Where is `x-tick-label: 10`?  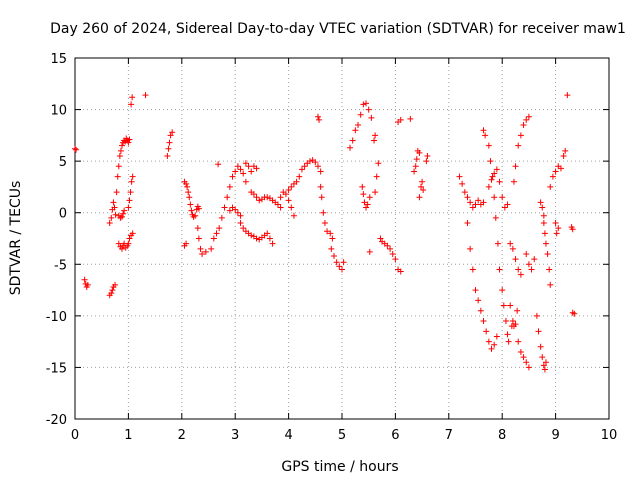
x-tick-label: 10 is located at coordinates (609, 435).